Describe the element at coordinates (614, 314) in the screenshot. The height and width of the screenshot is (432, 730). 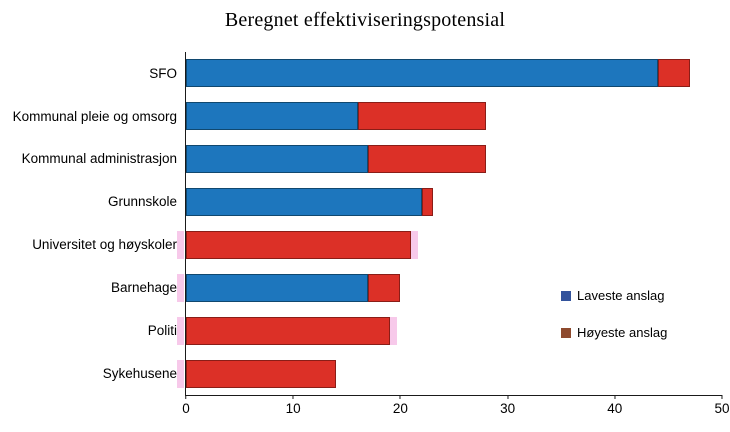
I see `legend: Laveste anslag Høyeste anslag` at that location.